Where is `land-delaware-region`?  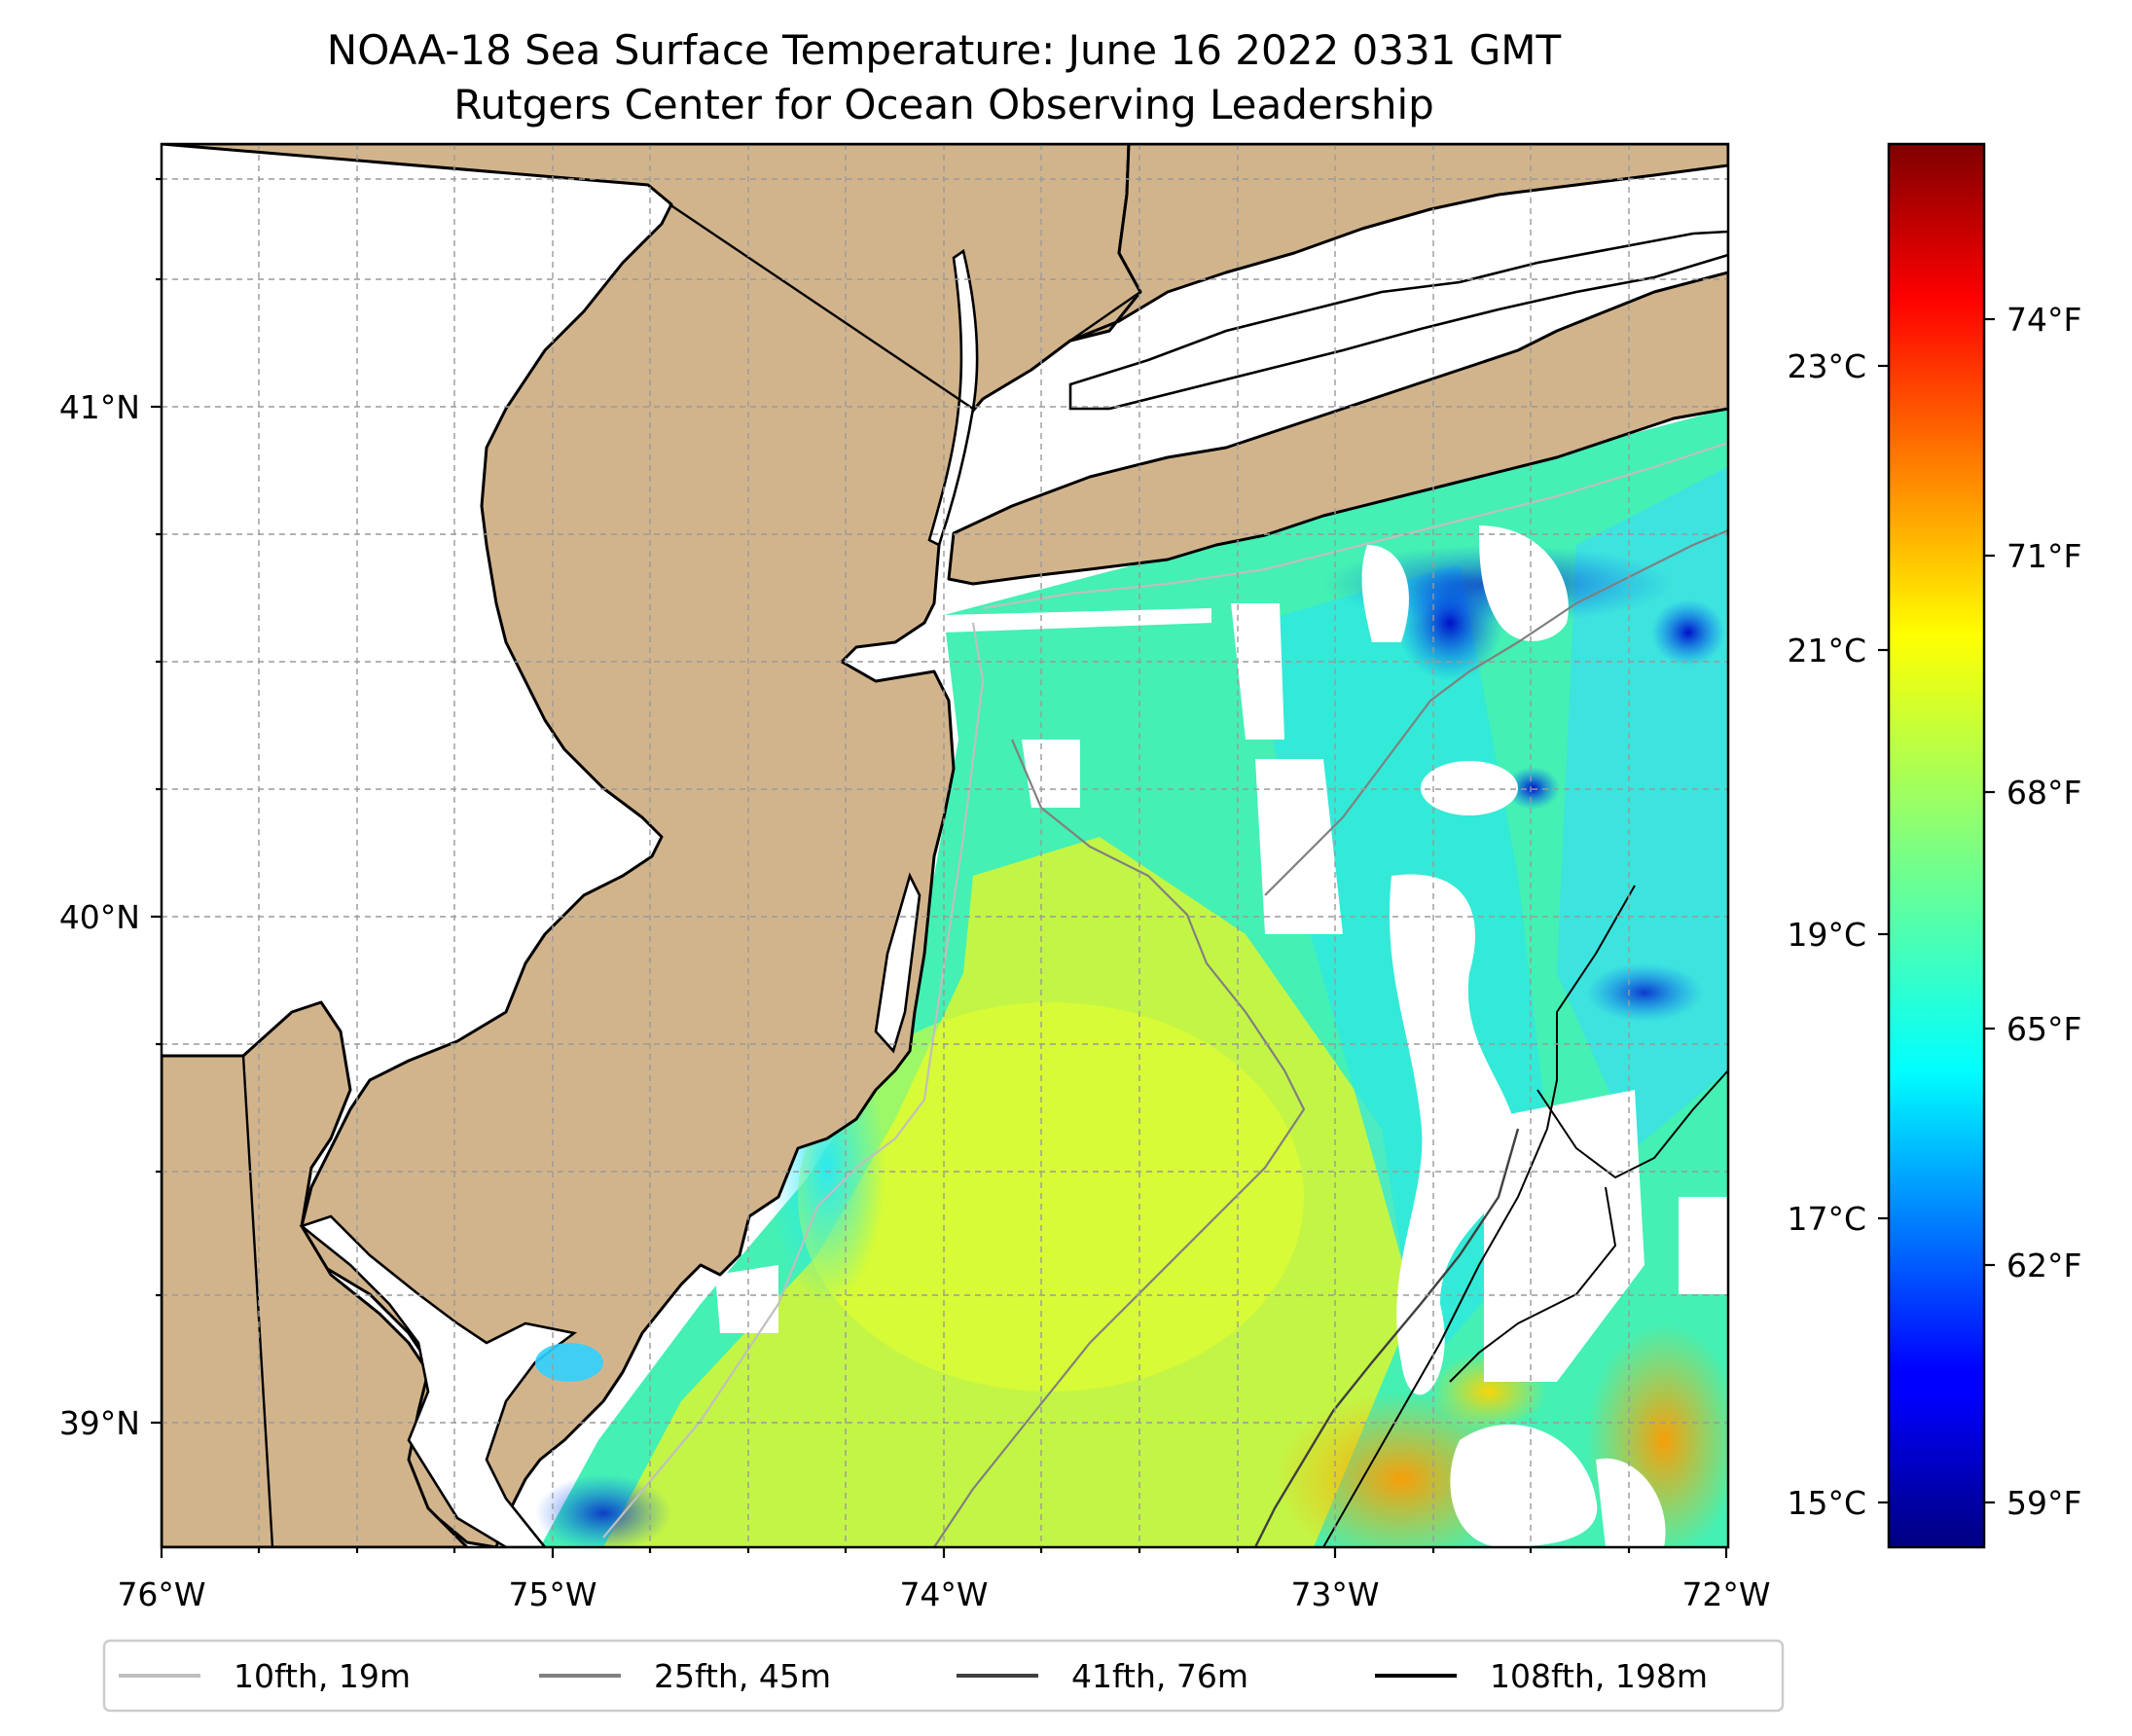
land-delaware-region is located at coordinates (316, 1274).